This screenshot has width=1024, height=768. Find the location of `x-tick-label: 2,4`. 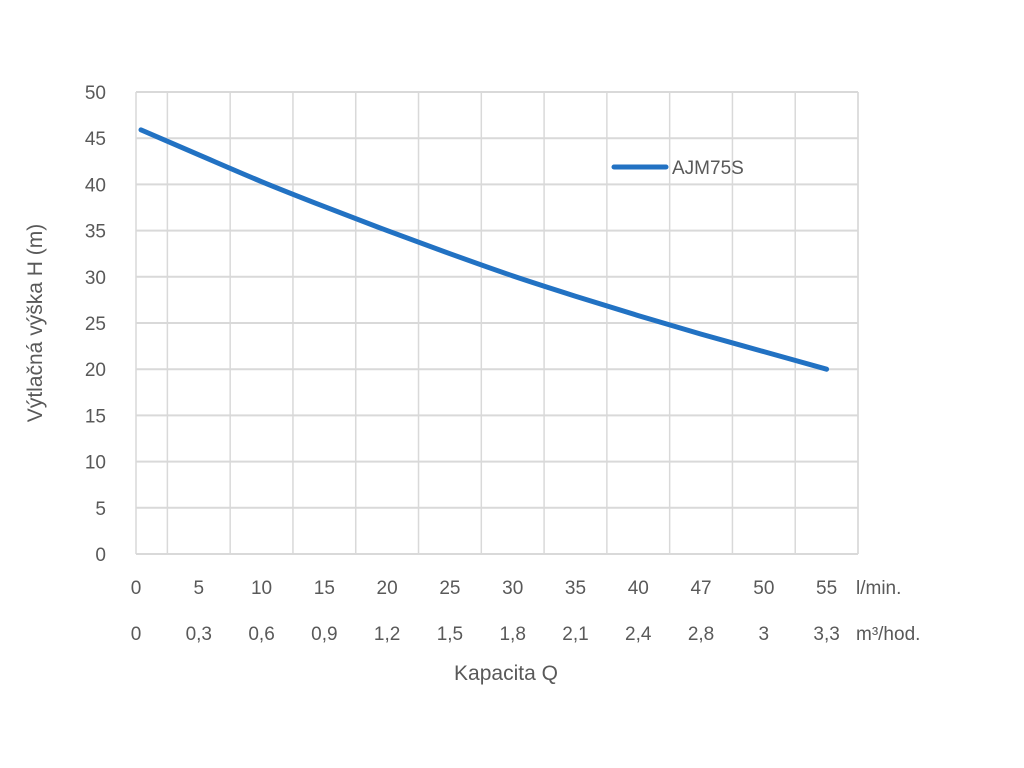

x-tick-label: 2,4 is located at coordinates (638, 634).